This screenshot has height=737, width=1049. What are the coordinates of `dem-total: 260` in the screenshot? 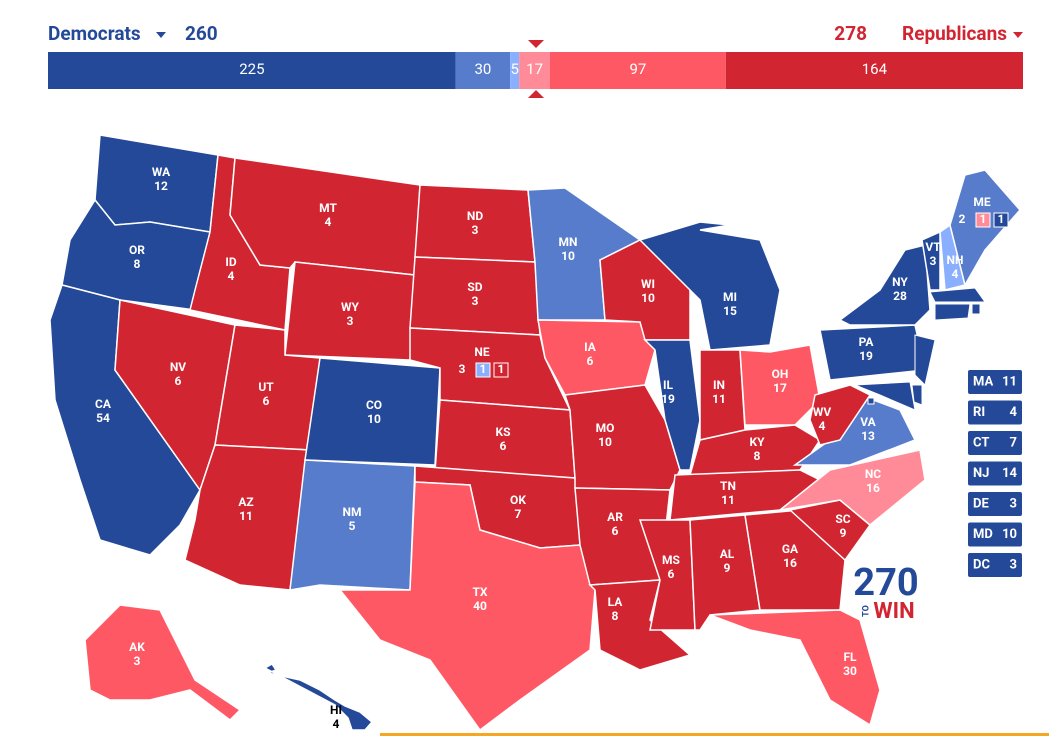 It's located at (201, 33).